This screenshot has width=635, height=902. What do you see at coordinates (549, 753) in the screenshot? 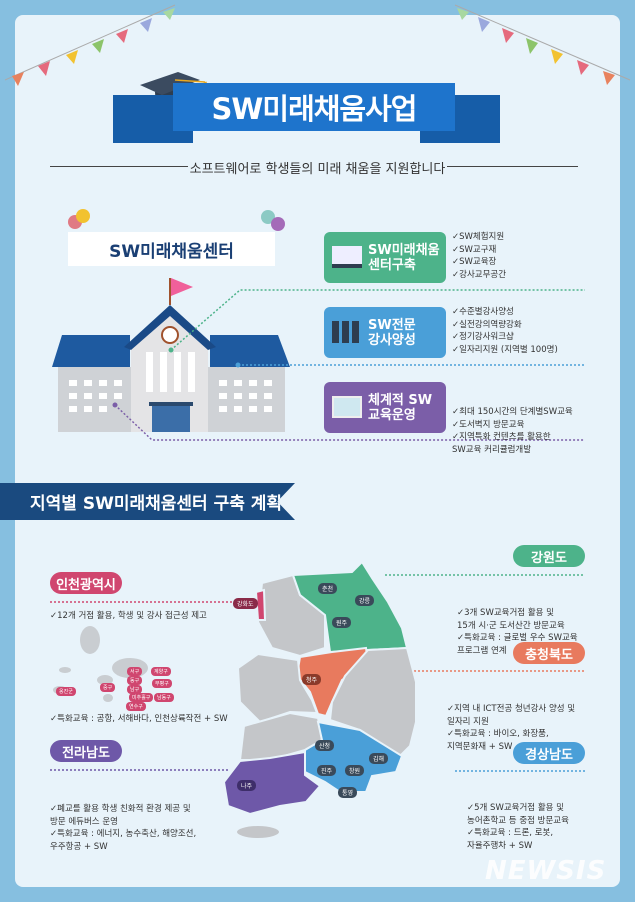
I see `region-badge-gyeongnam: 경상남도` at bounding box center [549, 753].